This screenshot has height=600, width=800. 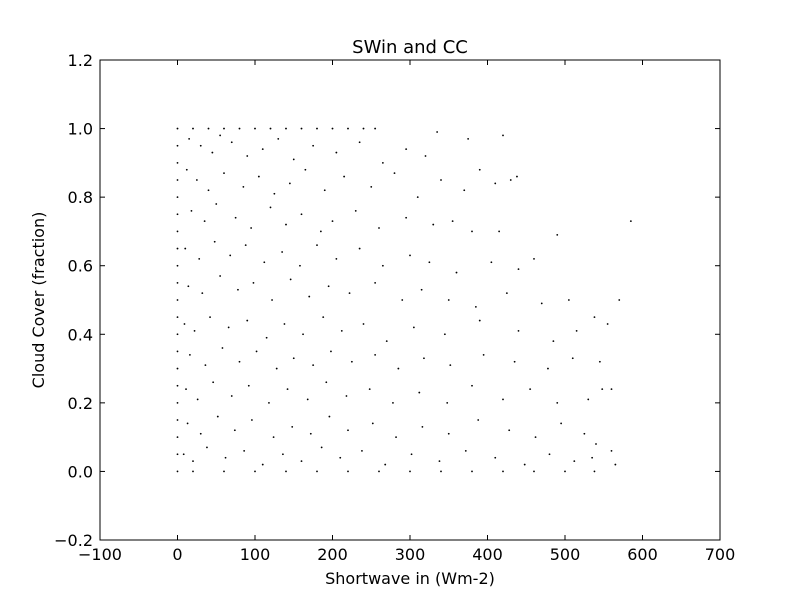 I want to click on x-tick-label: 500, so click(x=565, y=554).